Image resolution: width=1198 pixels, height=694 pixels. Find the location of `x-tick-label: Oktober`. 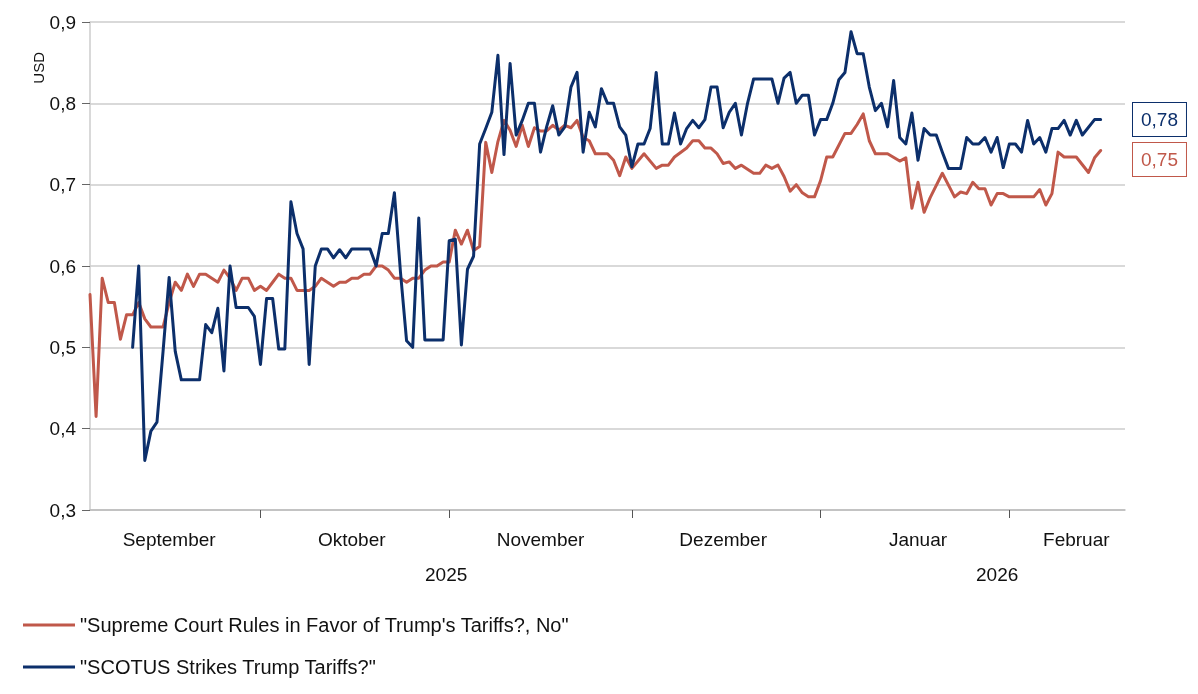

x-tick-label: Oktober is located at coordinates (352, 539).